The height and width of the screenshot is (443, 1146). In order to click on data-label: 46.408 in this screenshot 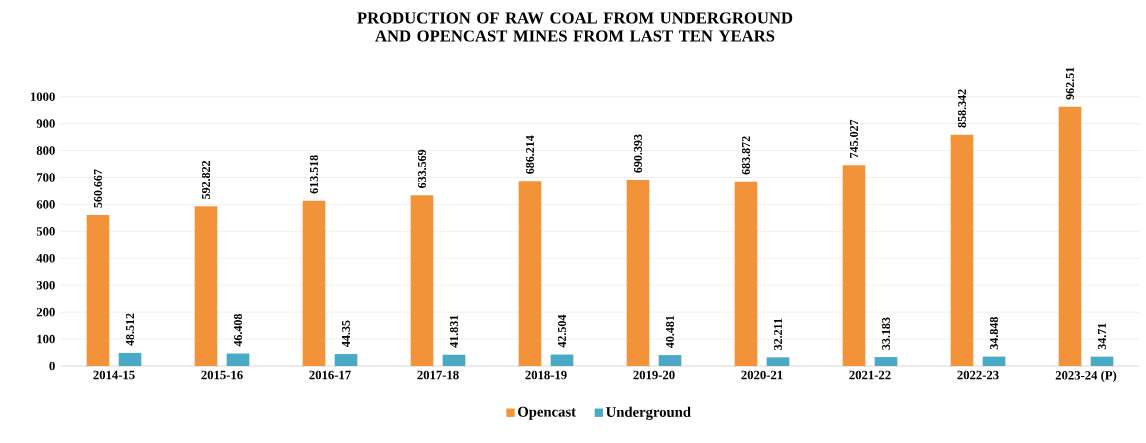, I will do `click(238, 330)`.